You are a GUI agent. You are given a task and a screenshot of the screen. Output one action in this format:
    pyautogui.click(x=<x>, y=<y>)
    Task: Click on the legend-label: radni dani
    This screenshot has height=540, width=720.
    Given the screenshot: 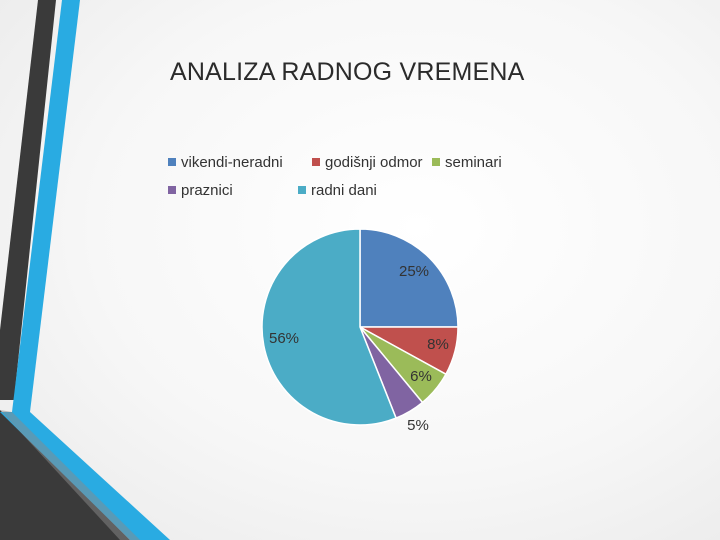 What is the action you would take?
    pyautogui.click(x=344, y=190)
    